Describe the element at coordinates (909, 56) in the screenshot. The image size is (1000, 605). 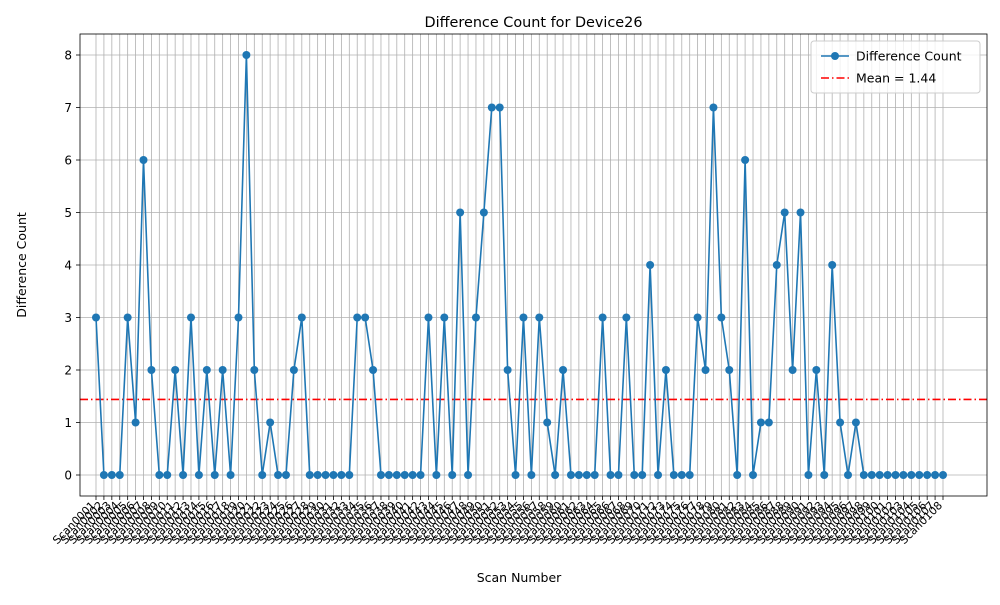
I see `legend-series-label: Difference Count` at that location.